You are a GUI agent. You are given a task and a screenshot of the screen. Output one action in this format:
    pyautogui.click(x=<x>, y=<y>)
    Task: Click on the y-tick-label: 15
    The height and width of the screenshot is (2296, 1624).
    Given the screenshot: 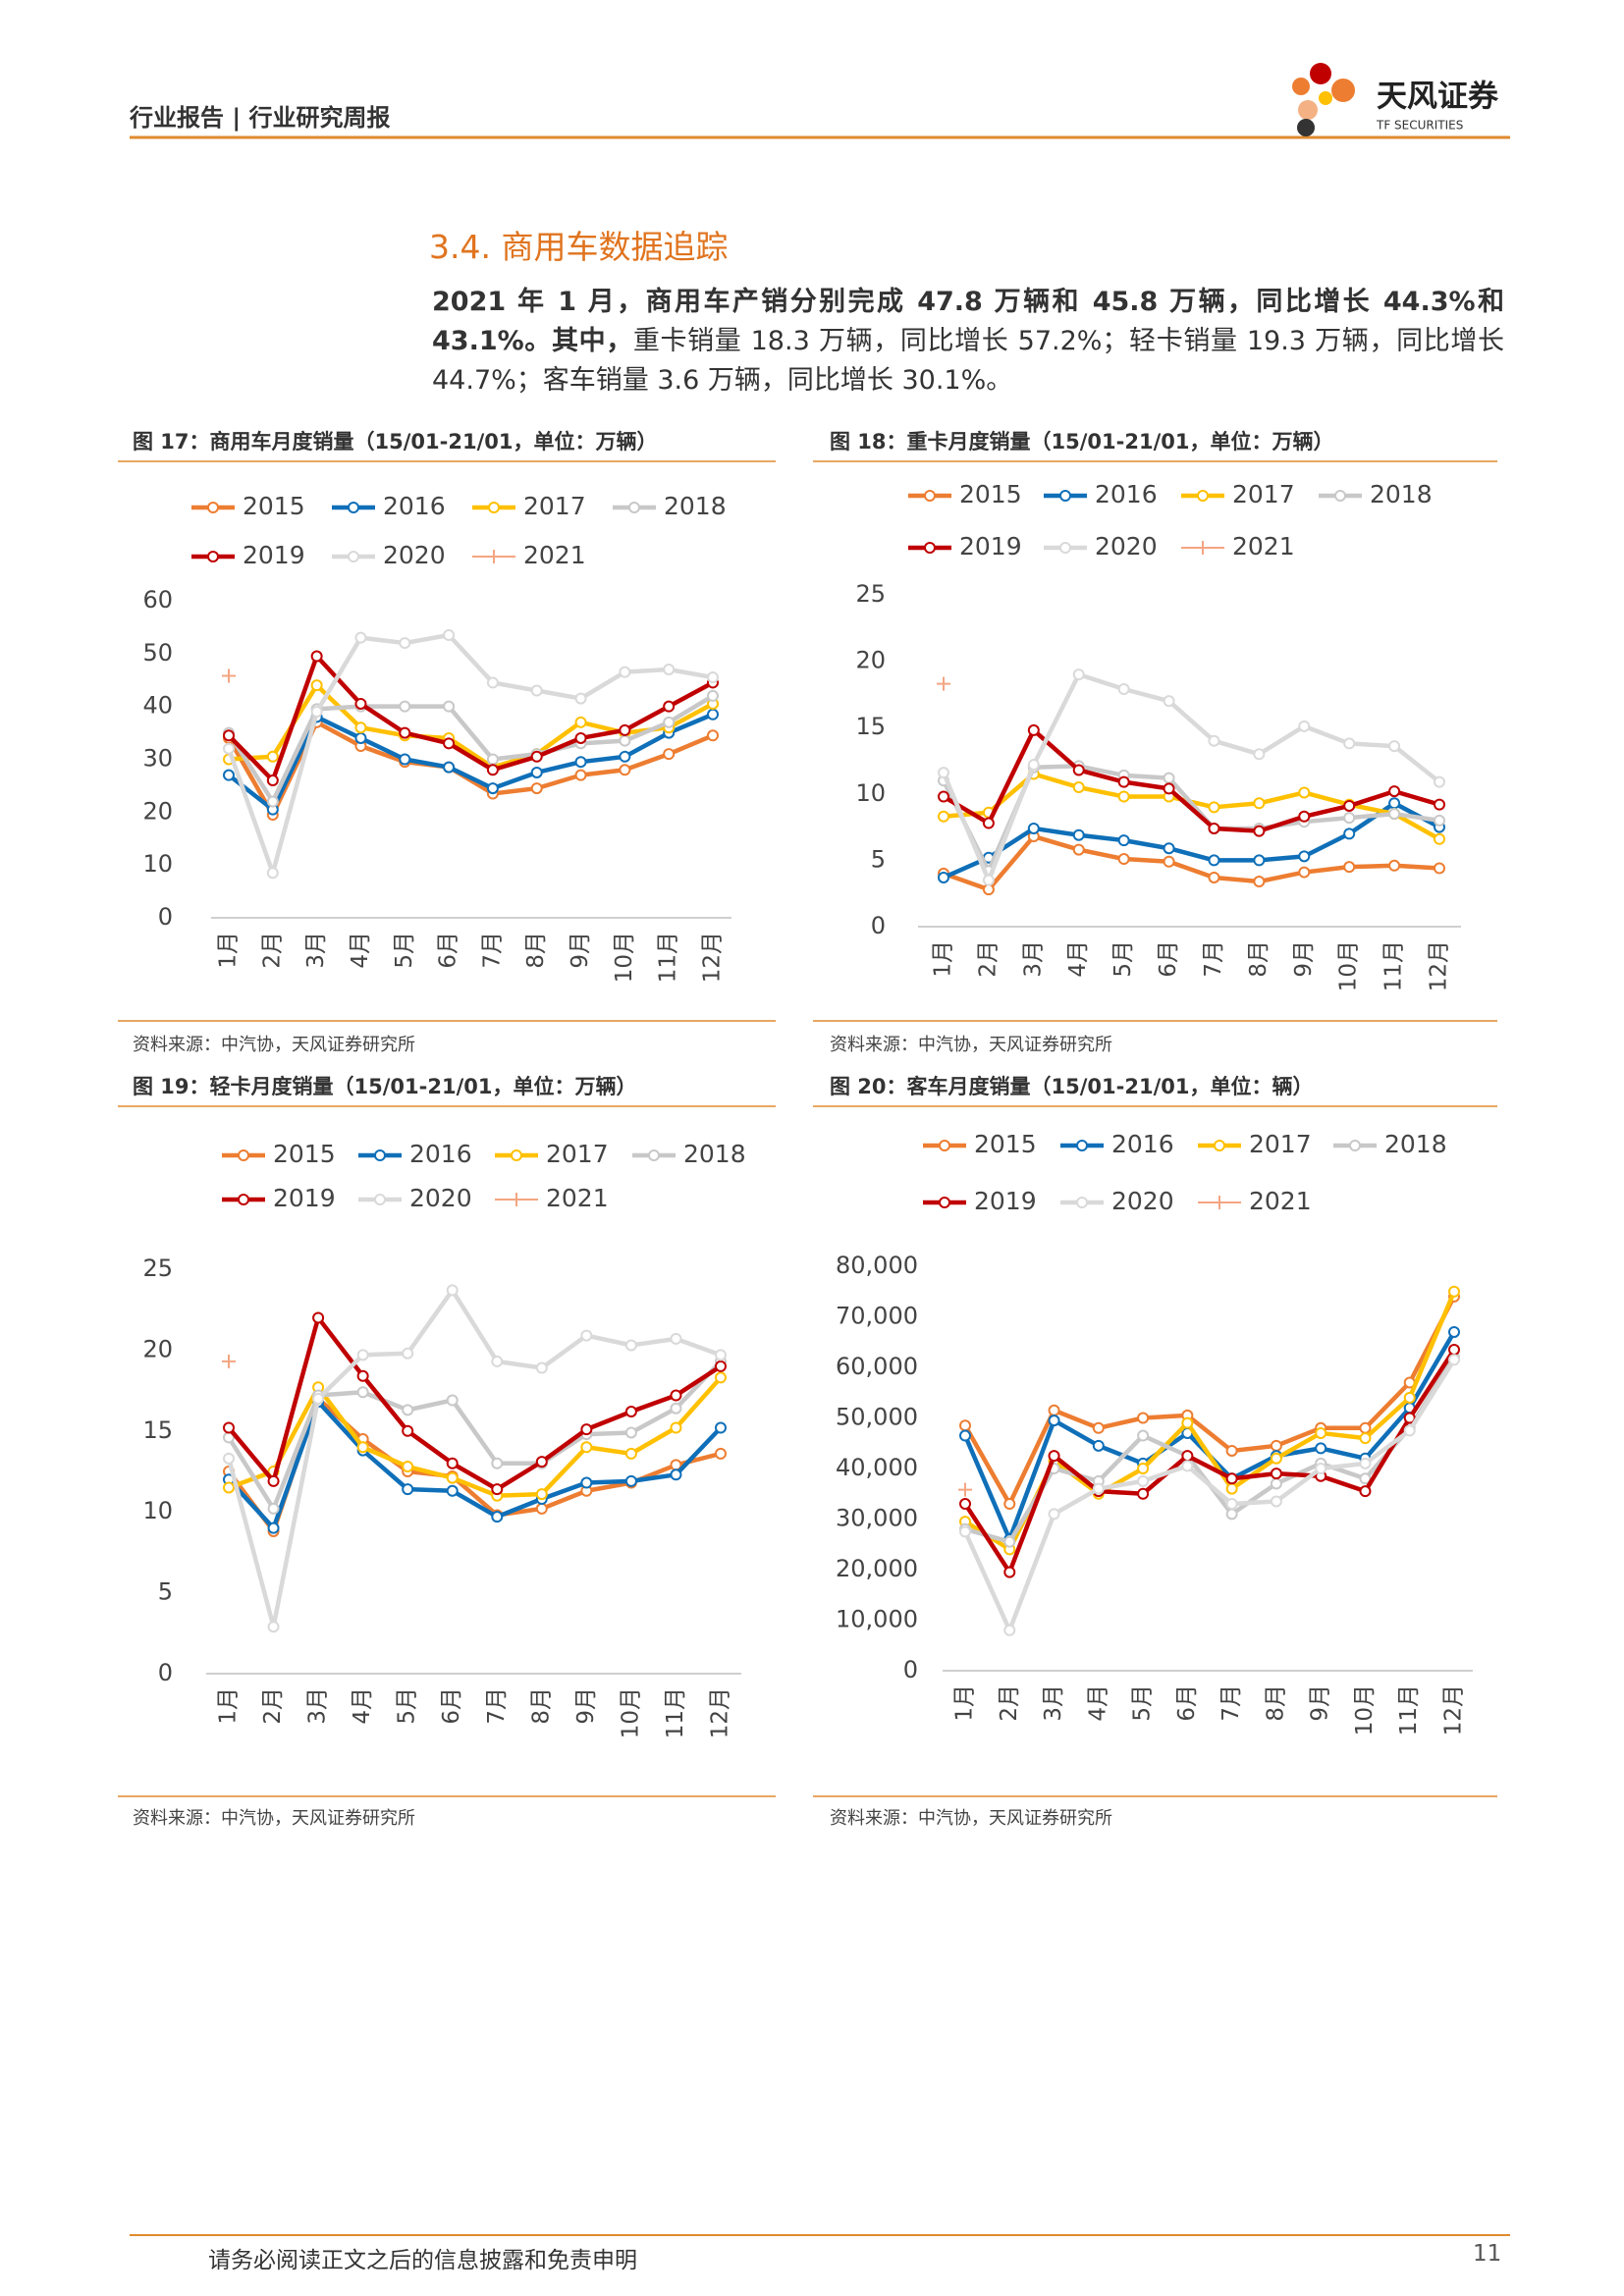 What is the action you would take?
    pyautogui.click(x=157, y=1430)
    